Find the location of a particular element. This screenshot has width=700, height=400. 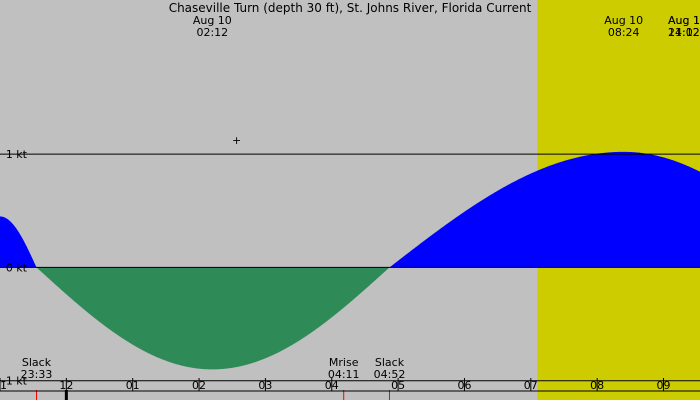

hour-tick-label: 04 is located at coordinates (332, 385).